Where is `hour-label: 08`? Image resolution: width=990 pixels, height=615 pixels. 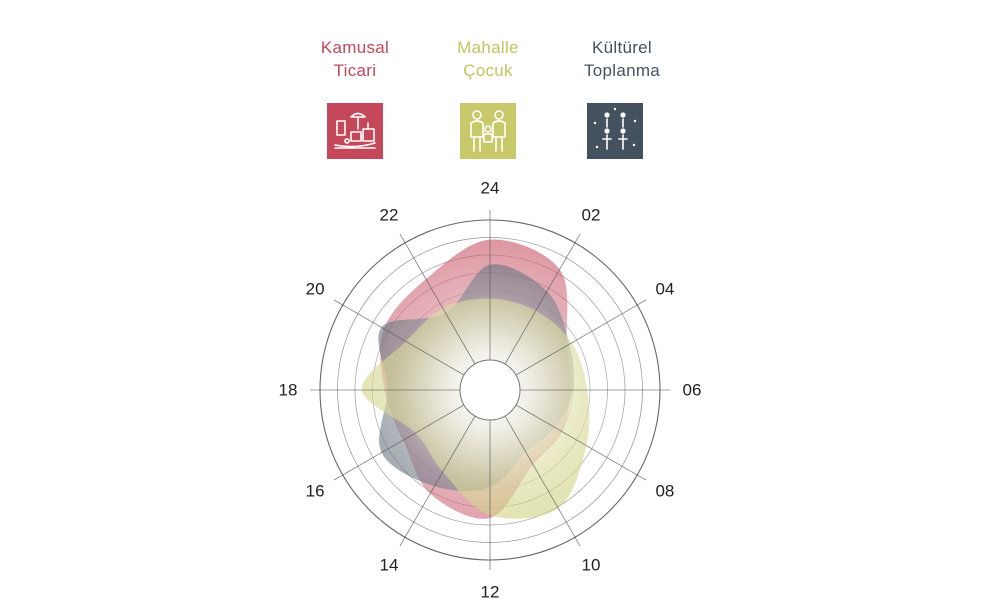
hour-label: 08 is located at coordinates (664, 491).